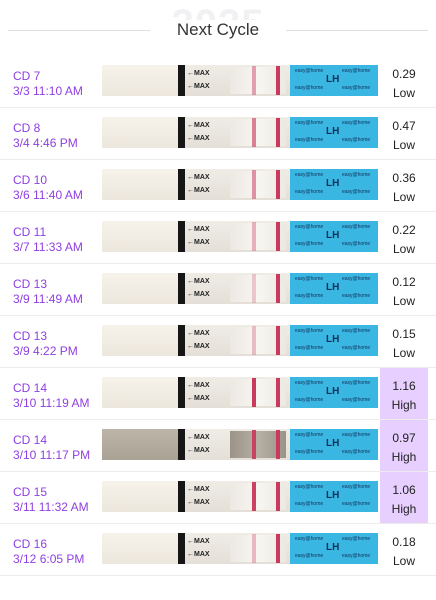 The width and height of the screenshot is (436, 600). I want to click on test-time: 3/10 11:17 PM, so click(52, 455).